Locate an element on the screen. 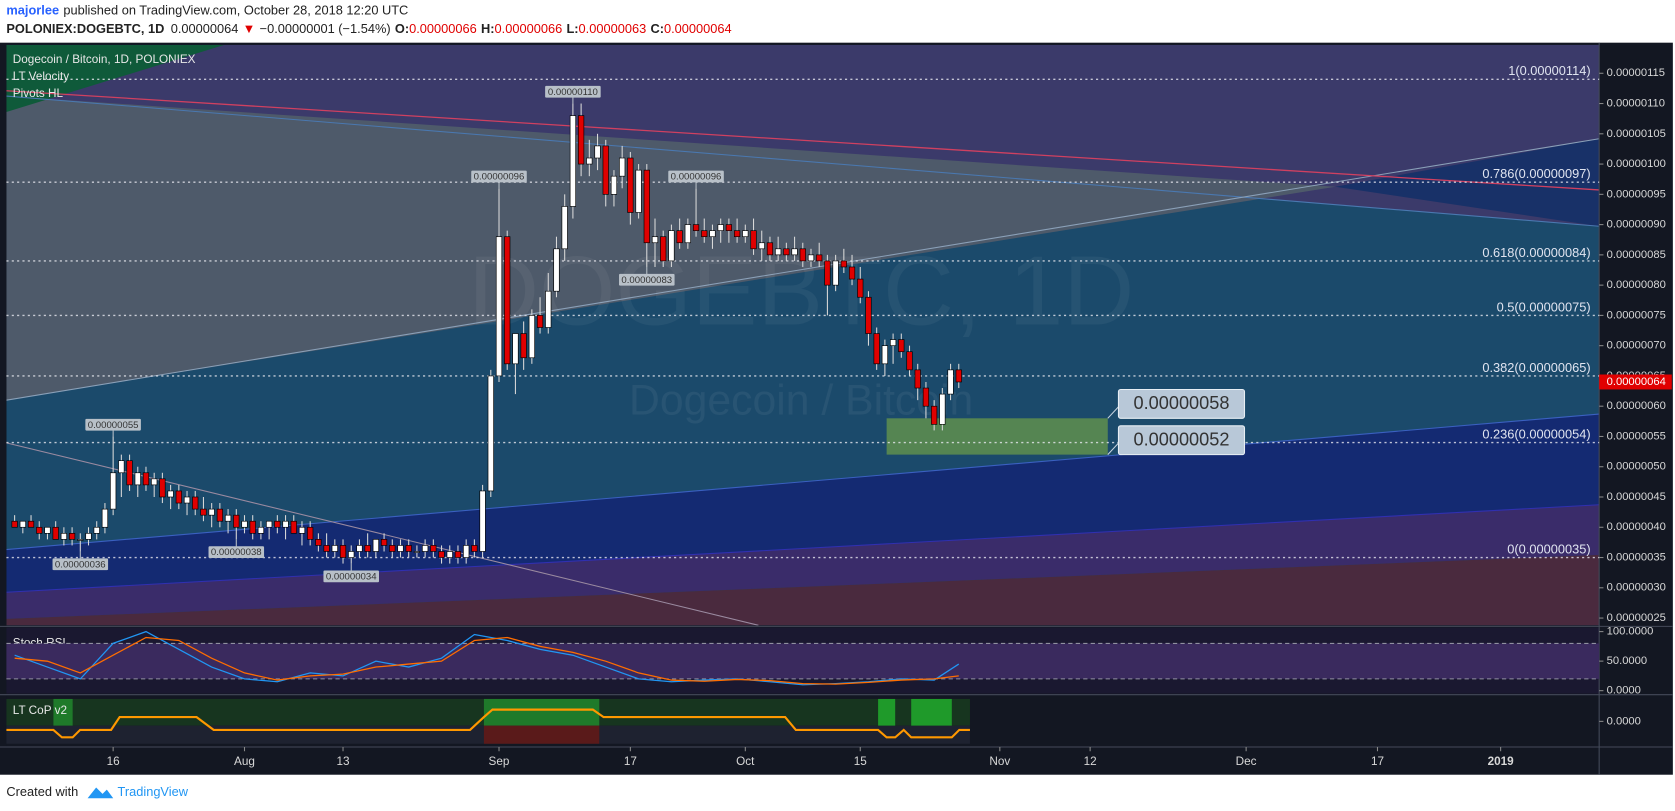 The image size is (1675, 811). cop-zone is located at coordinates (541, 712).